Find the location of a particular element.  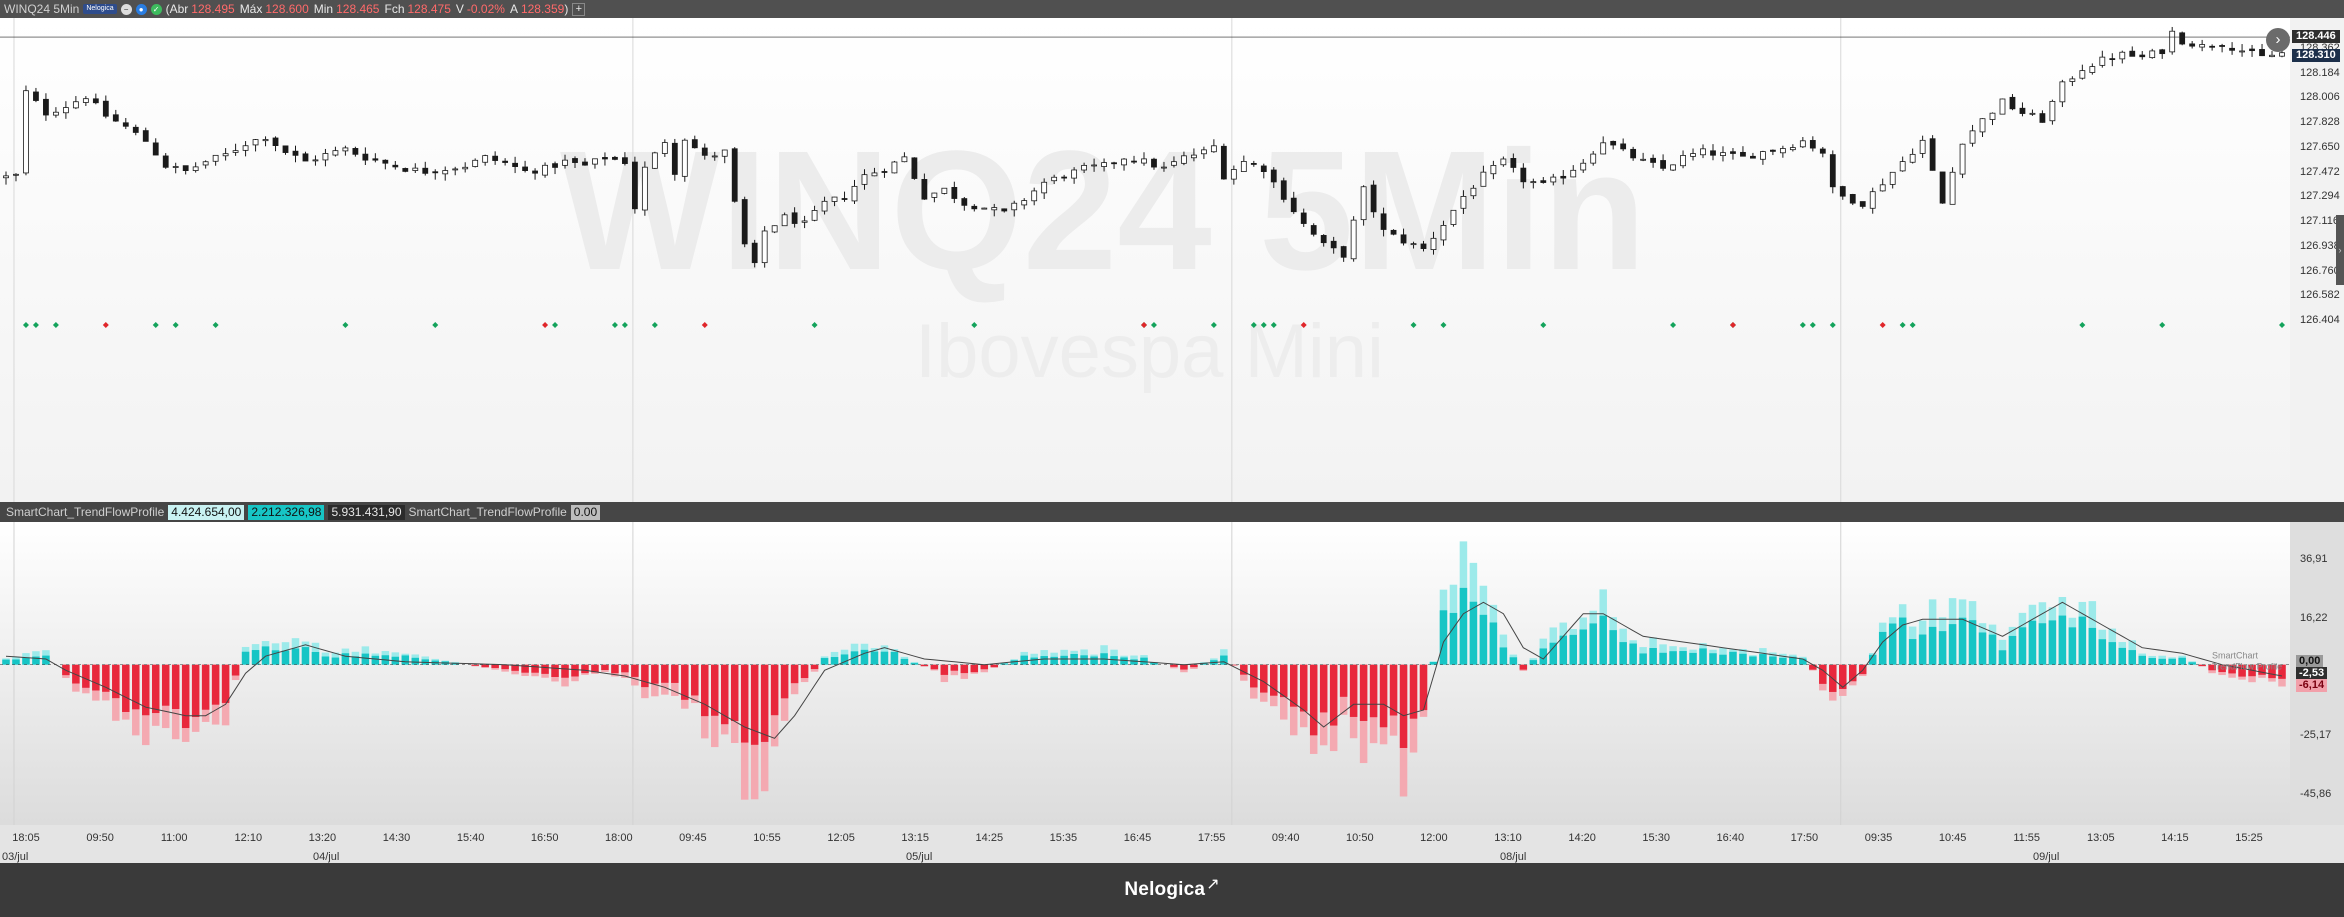

add-symbol-button: + is located at coordinates (579, 9).